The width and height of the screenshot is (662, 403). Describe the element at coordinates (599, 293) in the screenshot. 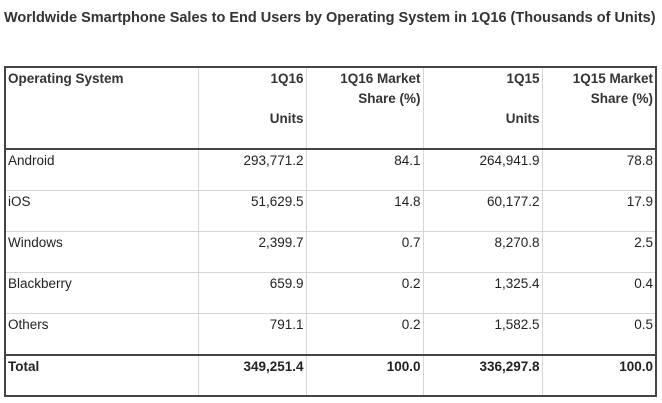

I see `cell-share-1q15: 0.4` at that location.